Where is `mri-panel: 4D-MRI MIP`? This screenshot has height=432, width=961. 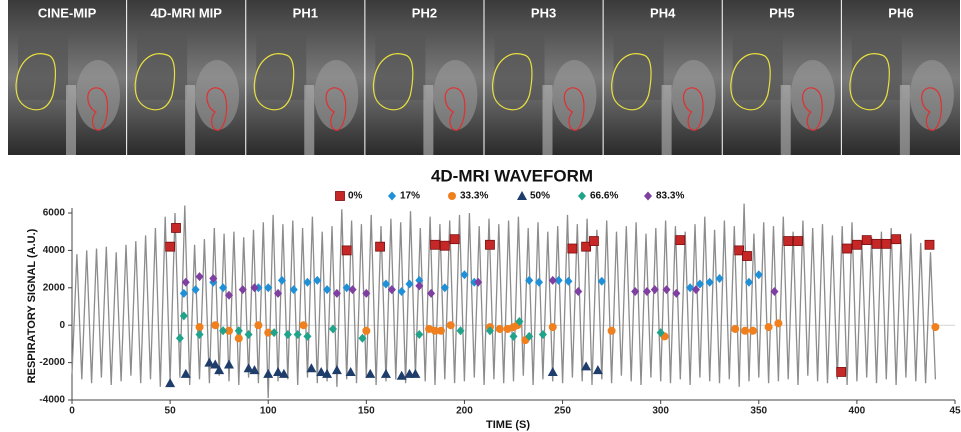
mri-panel: 4D-MRI MIP is located at coordinates (186, 77).